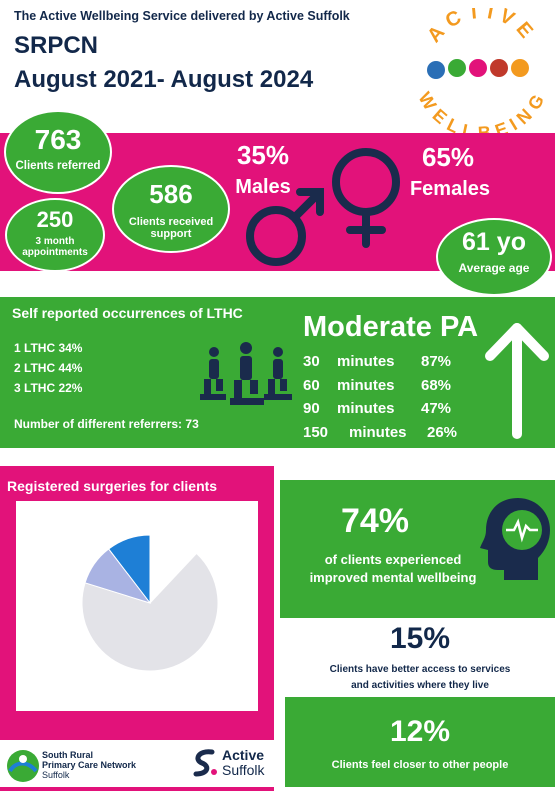 This screenshot has width=555, height=791. Describe the element at coordinates (263, 155) in the screenshot. I see `males-pct: 35%` at that location.